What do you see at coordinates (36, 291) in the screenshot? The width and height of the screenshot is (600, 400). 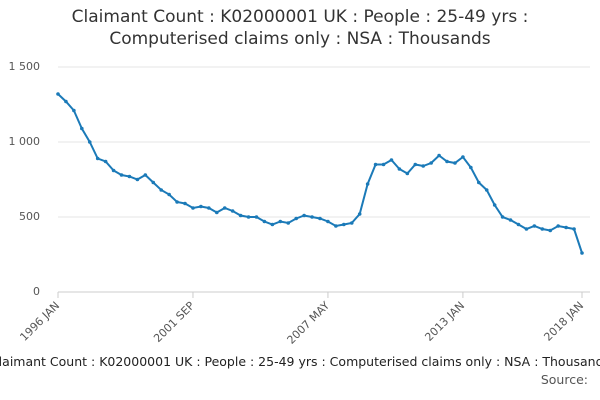 I see `y-tick-label: 0` at bounding box center [36, 291].